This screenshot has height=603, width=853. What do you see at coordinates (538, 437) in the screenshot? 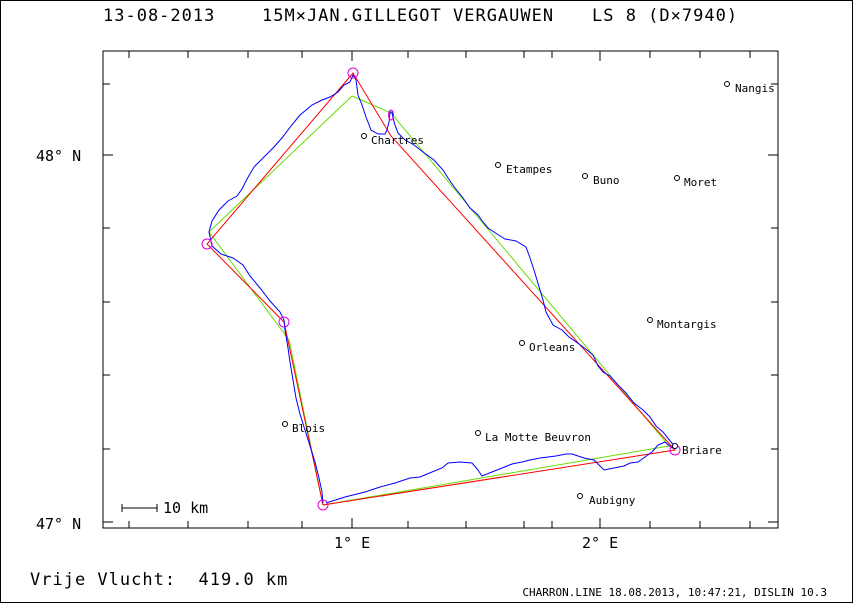
I see `town-label-la-motte-beuvron: La Motte Beuvron` at bounding box center [538, 437].